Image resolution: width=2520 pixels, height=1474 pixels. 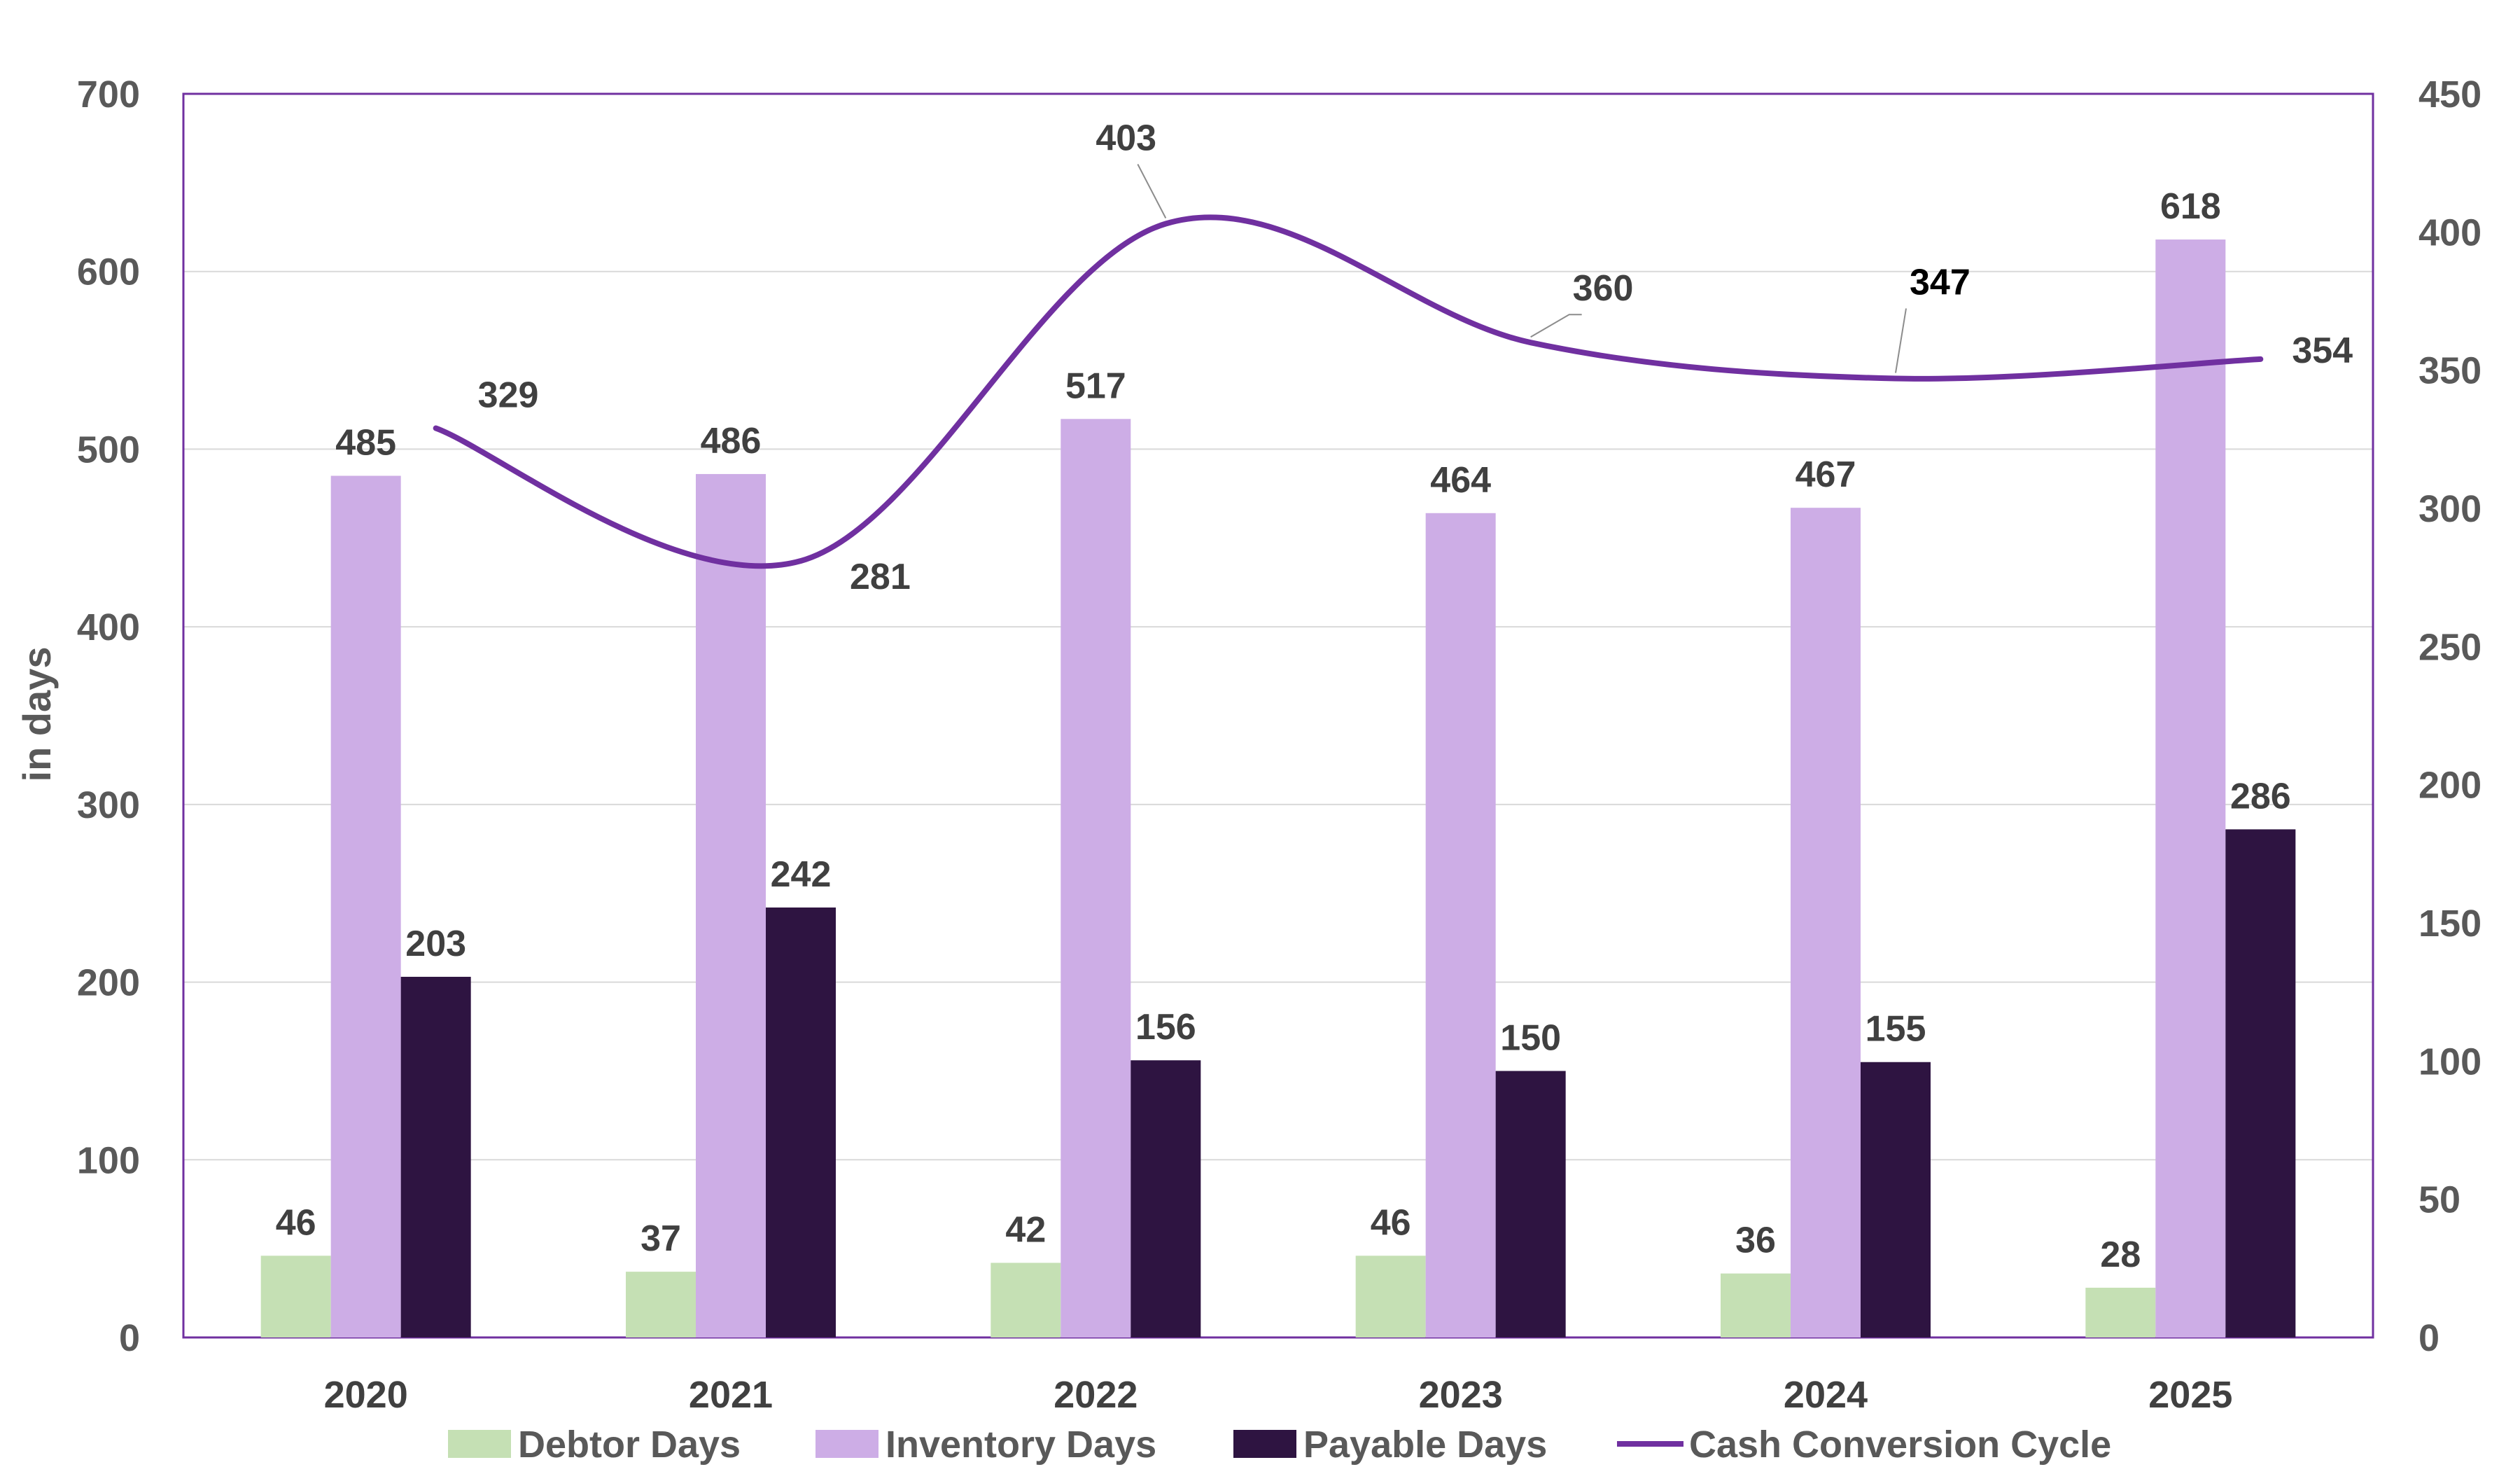 What do you see at coordinates (108, 450) in the screenshot?
I see `left-tick-label: 500` at bounding box center [108, 450].